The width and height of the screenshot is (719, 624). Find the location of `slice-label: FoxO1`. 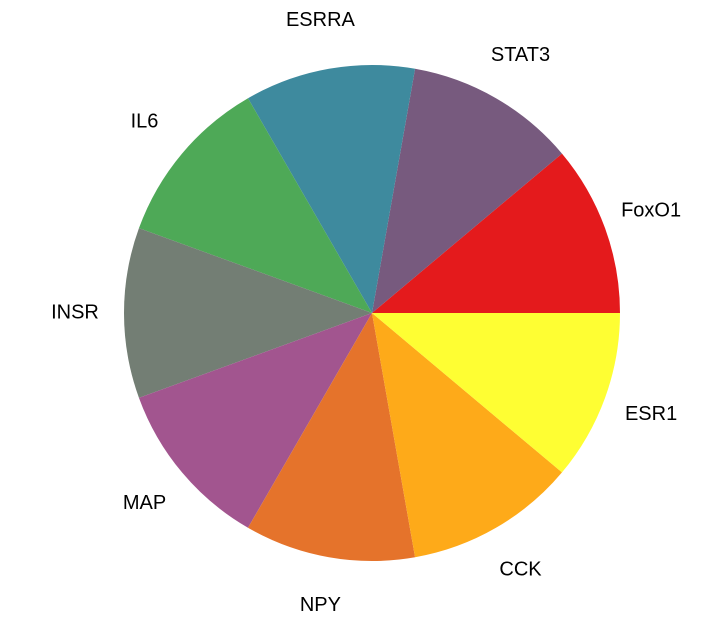

slice-label: FoxO1 is located at coordinates (651, 211).